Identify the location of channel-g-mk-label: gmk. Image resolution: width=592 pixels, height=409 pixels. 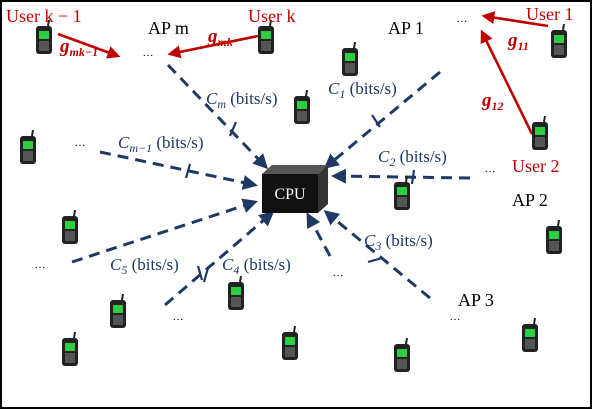
(220, 37).